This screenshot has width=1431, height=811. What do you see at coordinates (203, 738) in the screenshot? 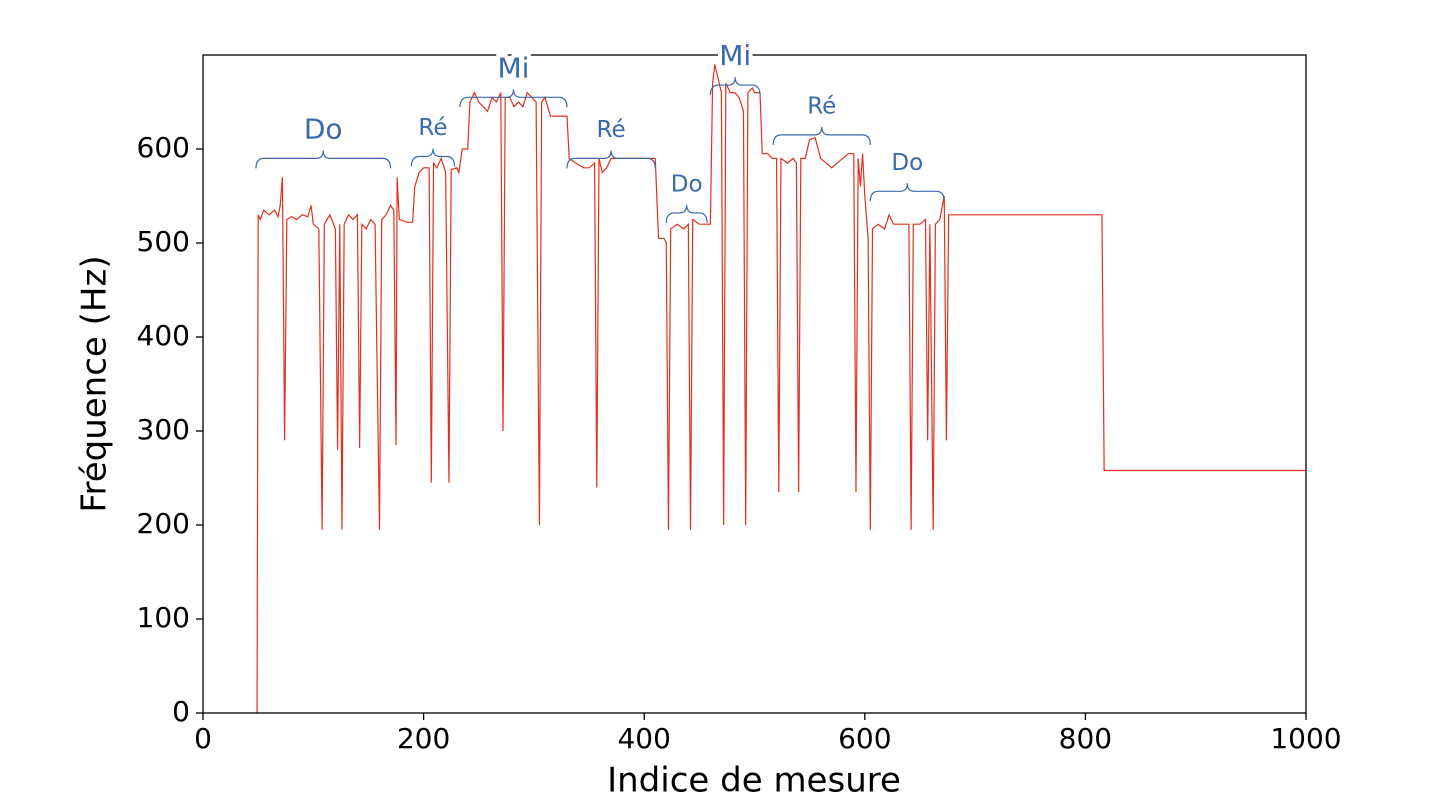
I see `x-tick-label: 0` at bounding box center [203, 738].